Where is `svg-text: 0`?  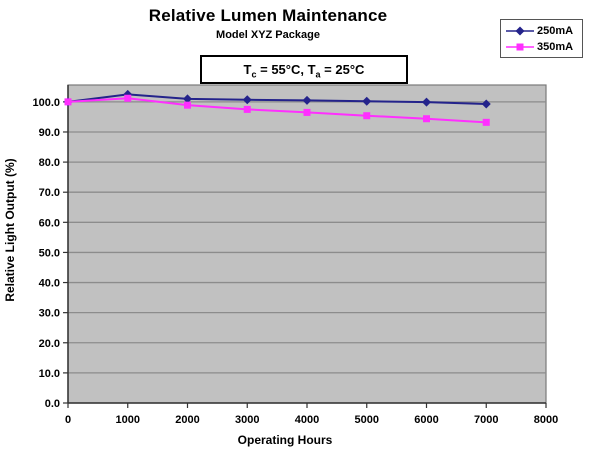
svg-text: 0 is located at coordinates (68, 420).